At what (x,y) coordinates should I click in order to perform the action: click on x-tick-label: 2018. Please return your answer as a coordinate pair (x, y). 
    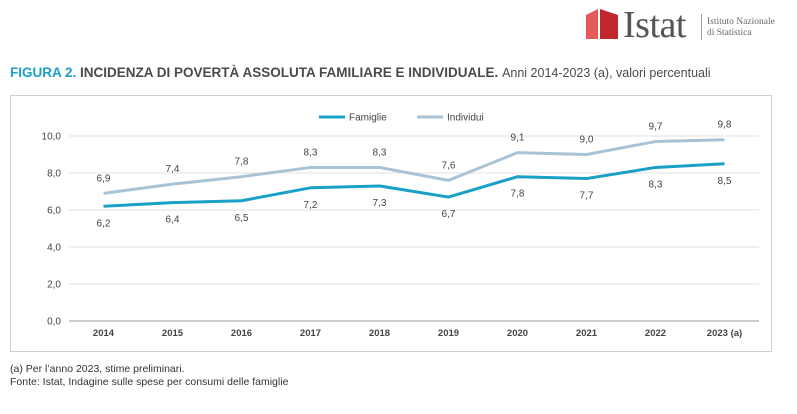
    Looking at the image, I should click on (379, 333).